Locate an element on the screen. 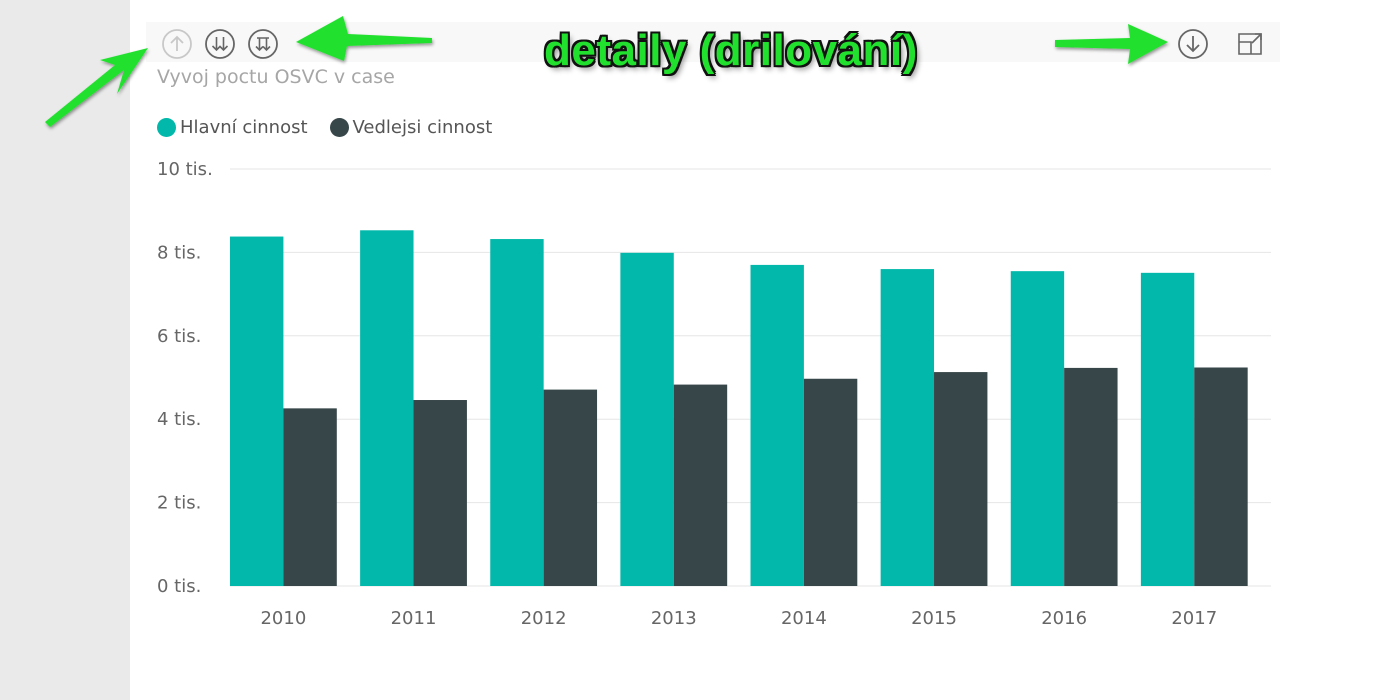 This screenshot has width=1400, height=700. x-tick-label: 2013 is located at coordinates (674, 618).